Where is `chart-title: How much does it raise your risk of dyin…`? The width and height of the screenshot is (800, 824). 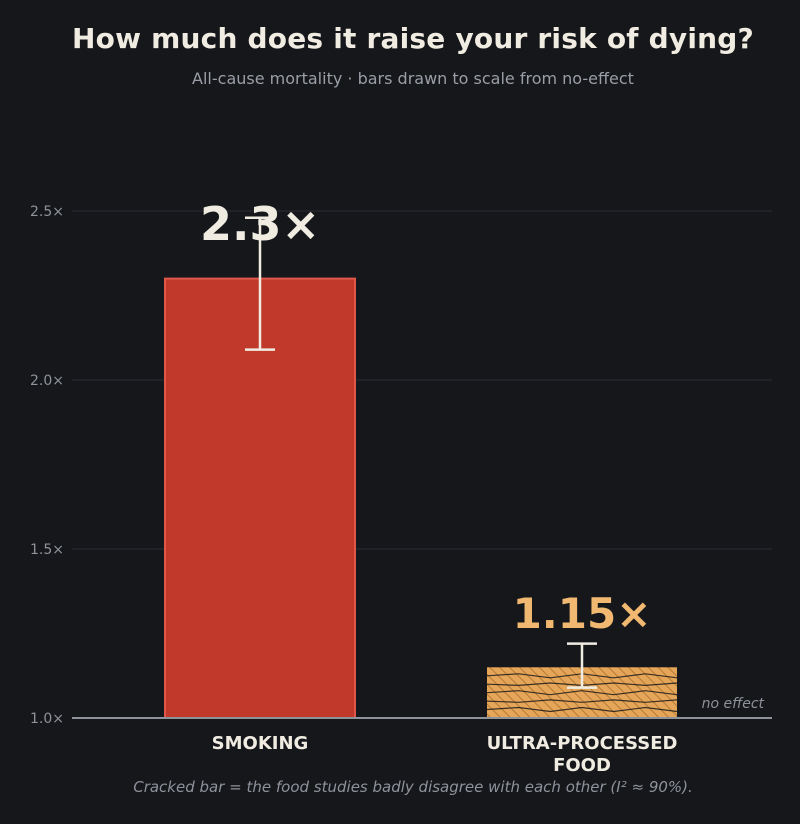 chart-title: How much does it raise your risk of dyin… is located at coordinates (413, 38).